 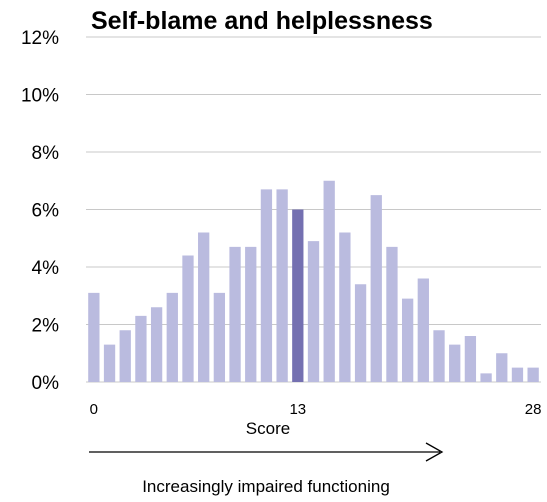 What do you see at coordinates (316, 409) in the screenshot?
I see `x-axis-ticks: 0 13 28` at bounding box center [316, 409].